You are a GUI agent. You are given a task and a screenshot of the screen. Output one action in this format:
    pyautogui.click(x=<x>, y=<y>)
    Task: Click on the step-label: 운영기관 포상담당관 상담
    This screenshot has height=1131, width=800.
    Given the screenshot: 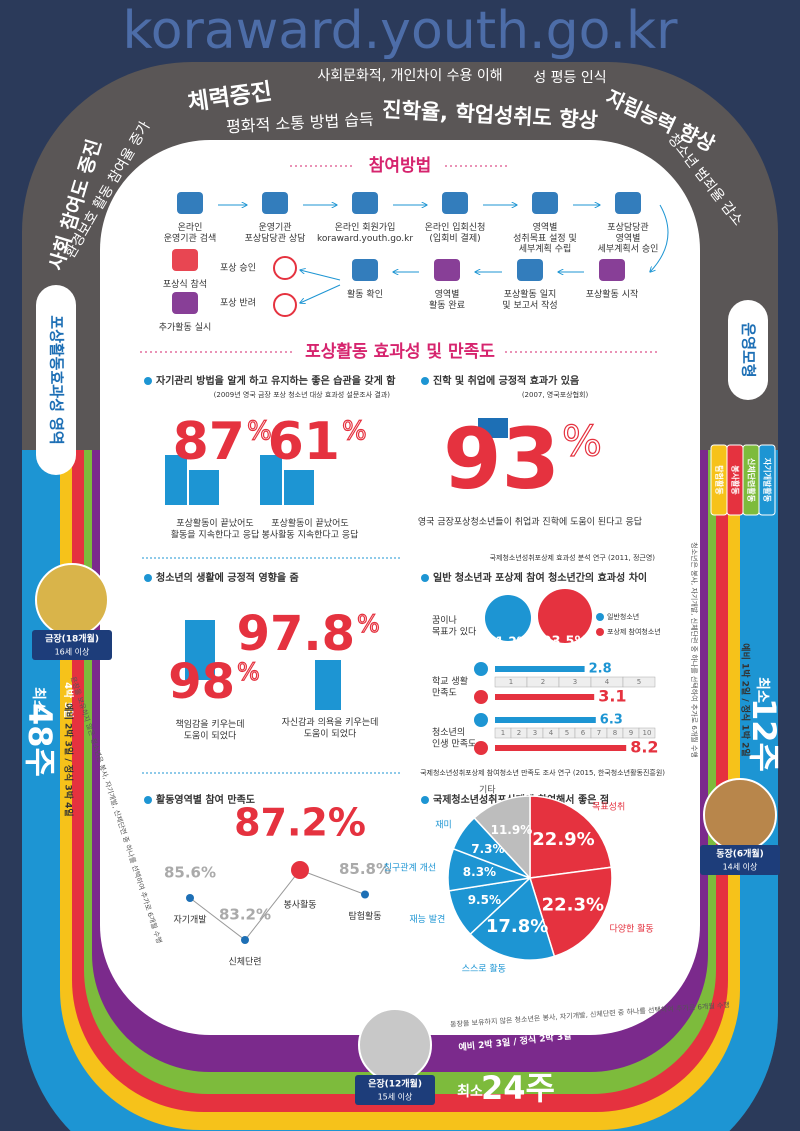 What is the action you would take?
    pyautogui.click(x=275, y=233)
    